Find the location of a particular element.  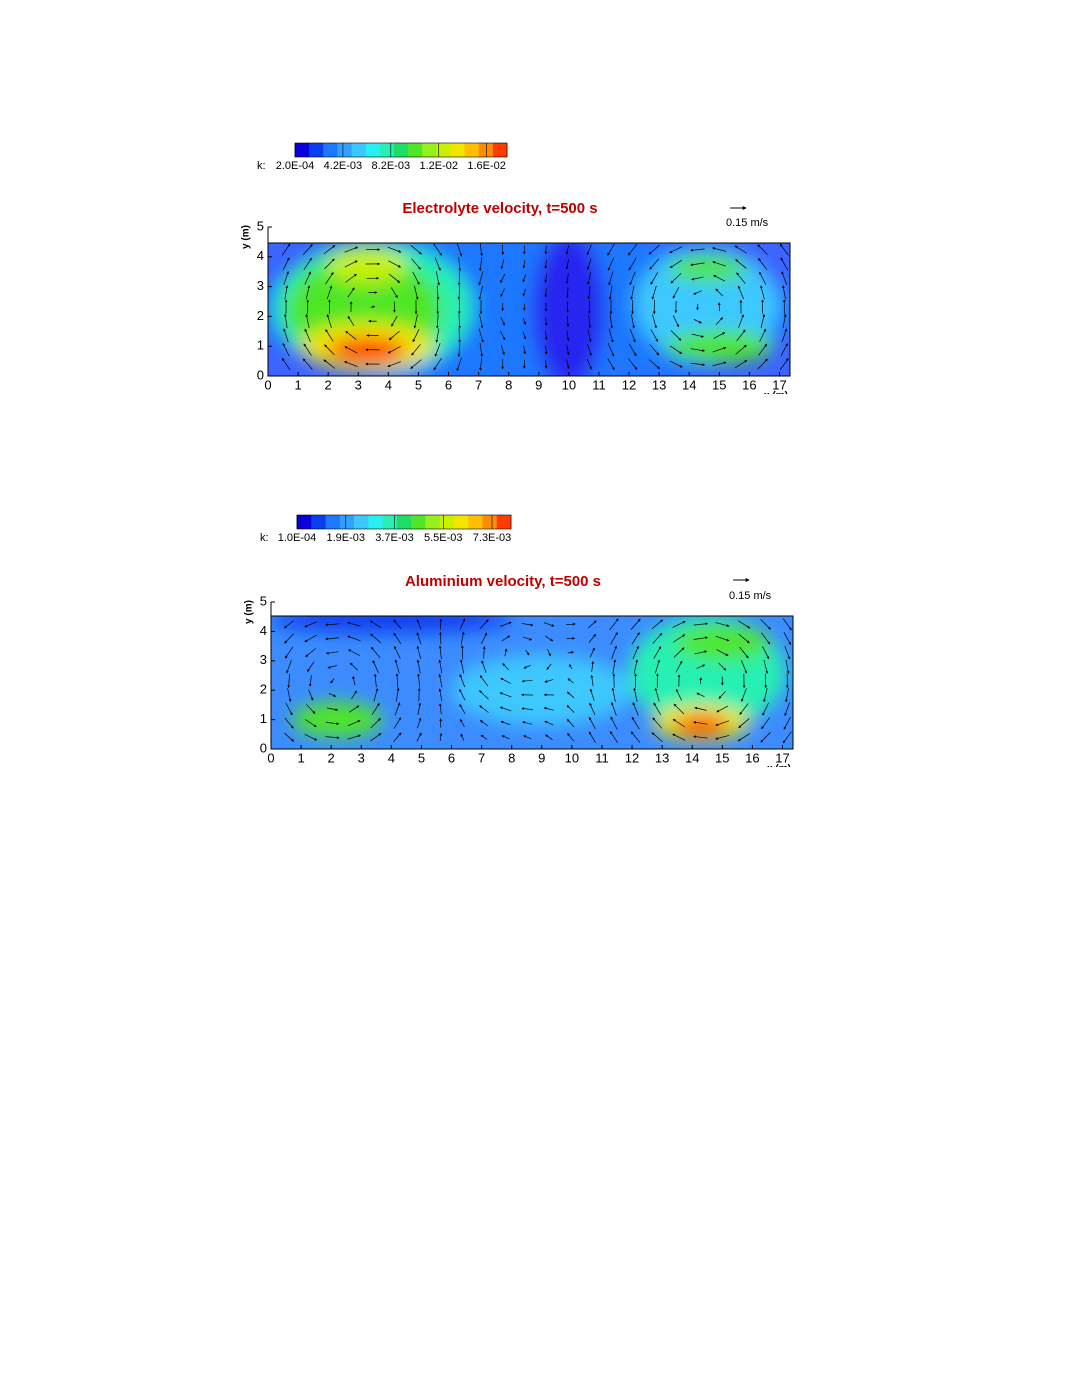

colorbar-tick-label: 1.2E-02 is located at coordinates (438, 166).